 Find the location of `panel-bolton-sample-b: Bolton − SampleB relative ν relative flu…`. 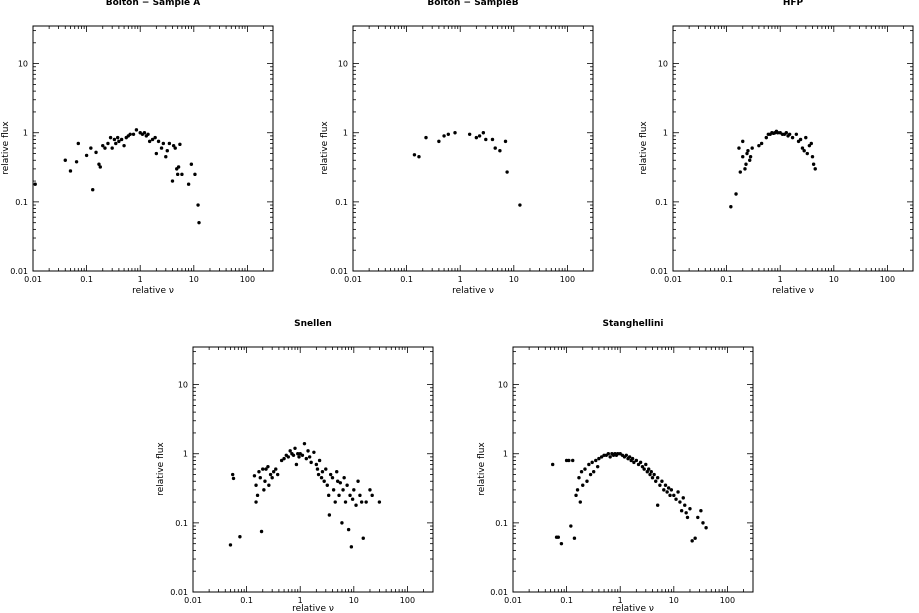

panel-bolton-sample-b: Bolton − SampleB relative ν relative flu… is located at coordinates (457, 148).